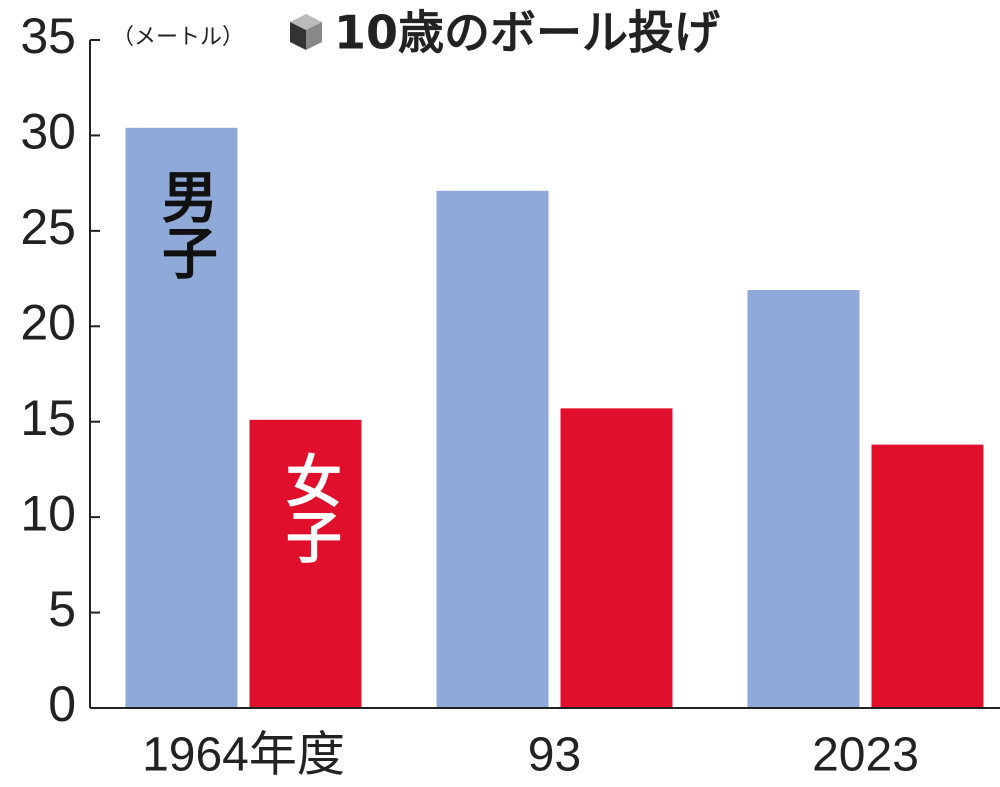  Describe the element at coordinates (178, 37) in the screenshot. I see `y-axis-unit: （メートル）` at that location.